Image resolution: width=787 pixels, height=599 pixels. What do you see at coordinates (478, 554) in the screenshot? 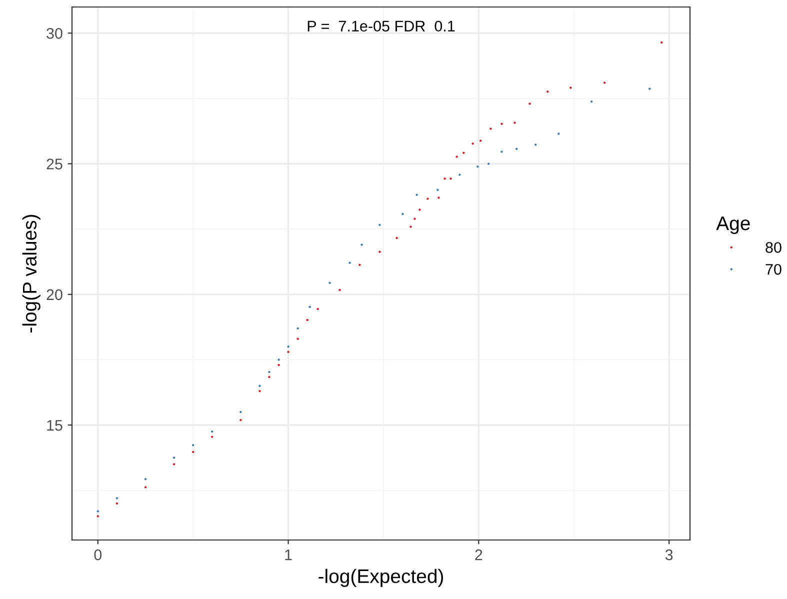
I see `x-tick-label: 2` at bounding box center [478, 554].